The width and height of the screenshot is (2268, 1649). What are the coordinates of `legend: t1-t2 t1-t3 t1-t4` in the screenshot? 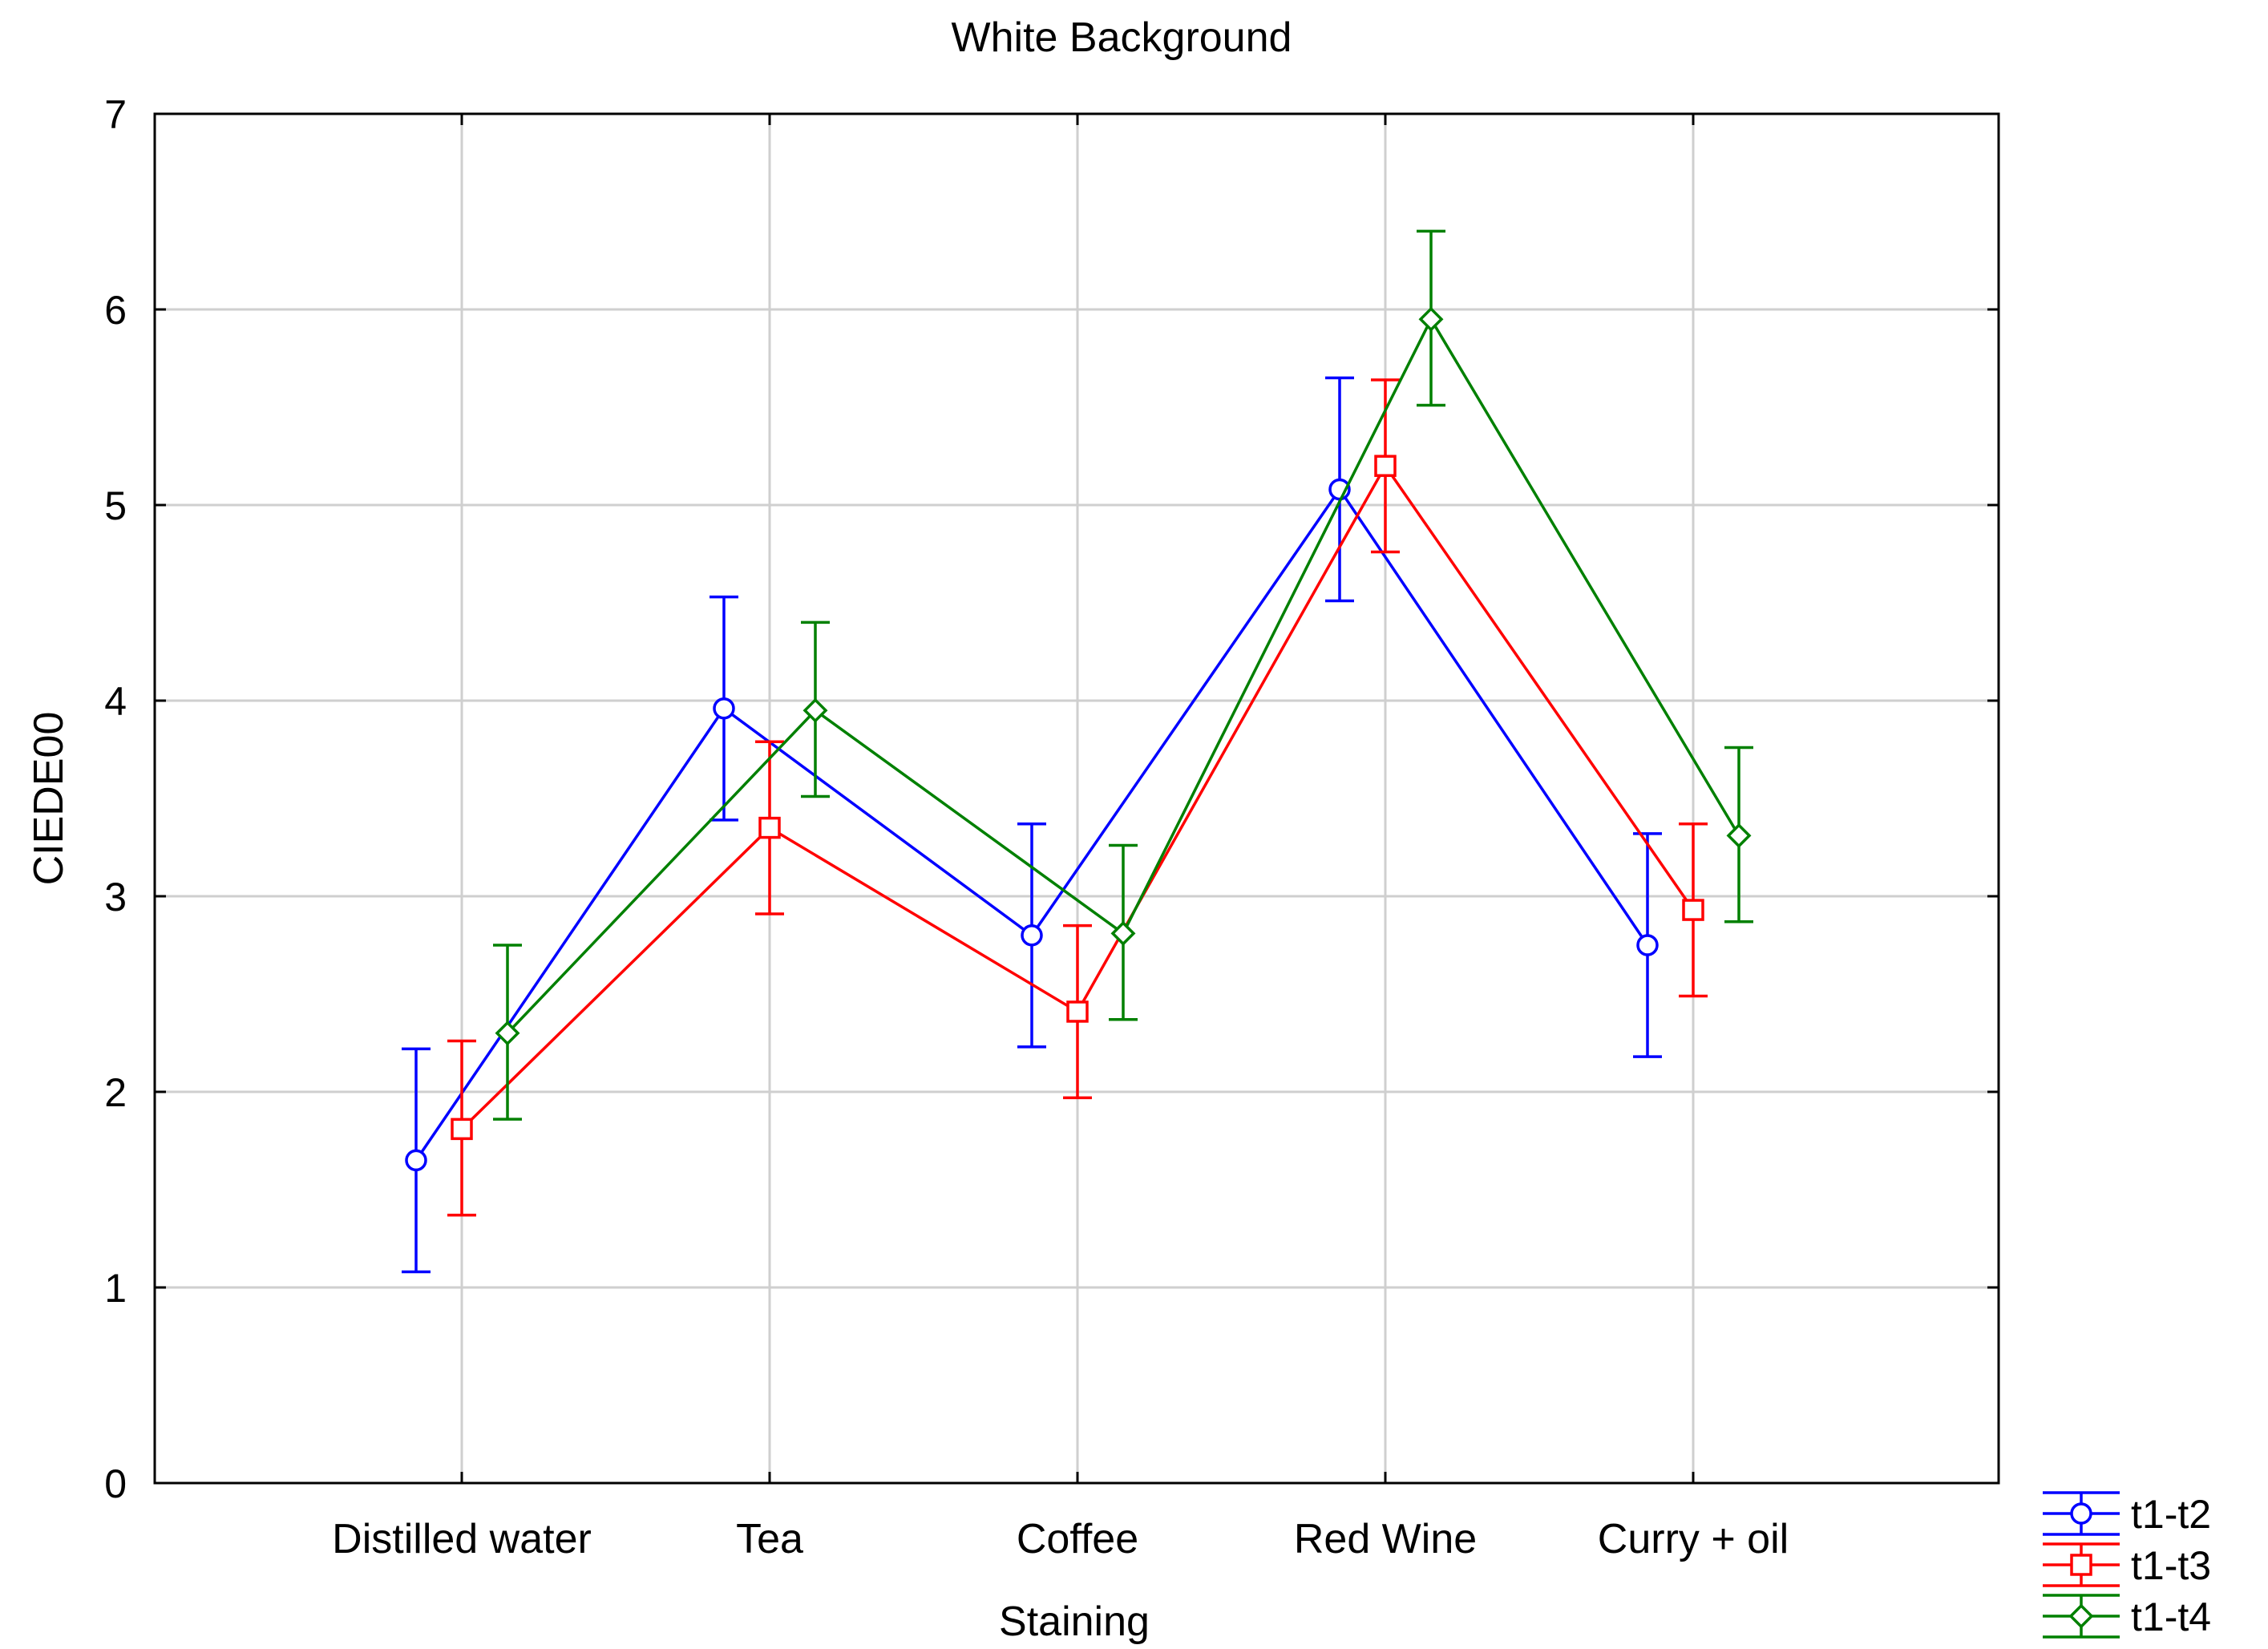 It's located at (2127, 1565).